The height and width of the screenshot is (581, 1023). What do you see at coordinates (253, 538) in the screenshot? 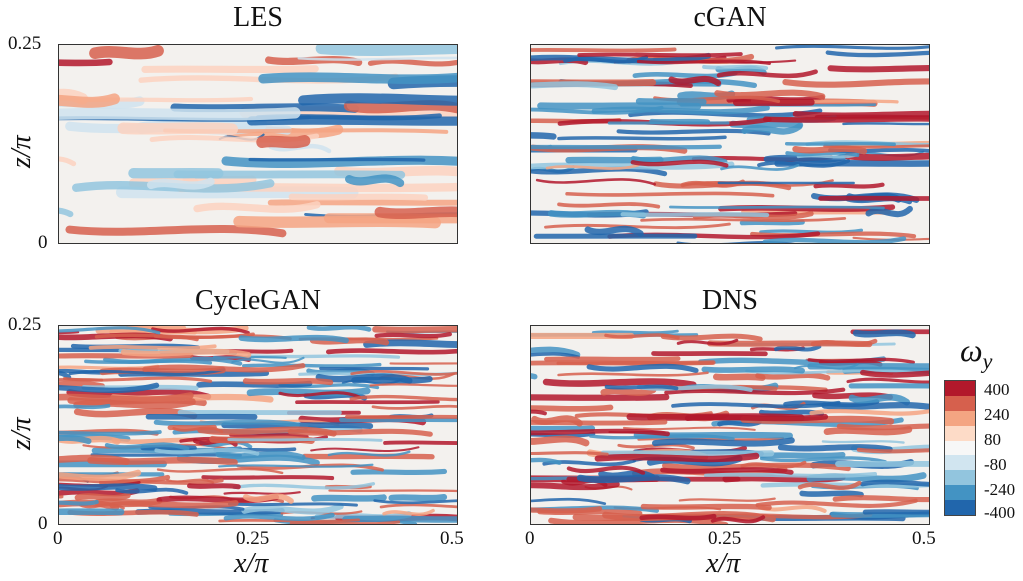
I see `x-tick-mid-left: 0.25` at bounding box center [253, 538].